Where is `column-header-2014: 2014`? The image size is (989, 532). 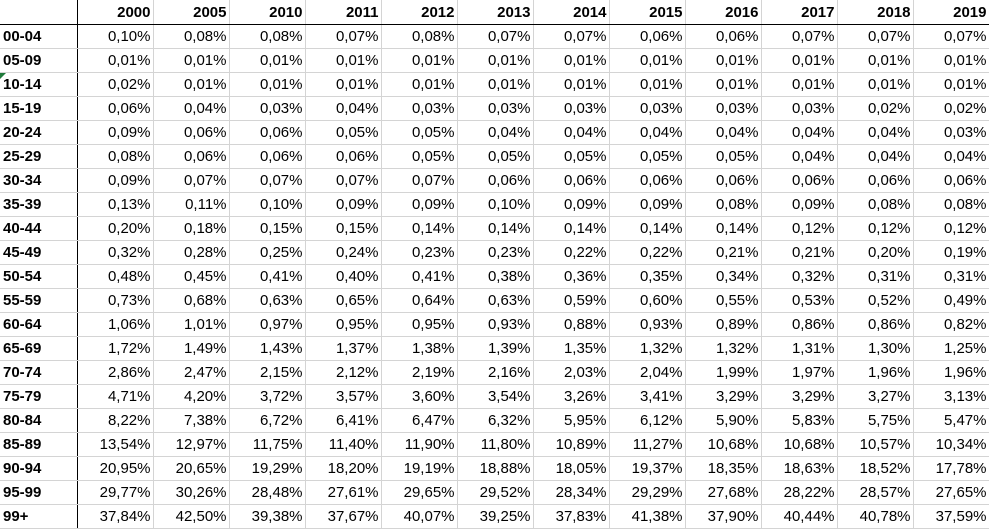
column-header-2014: 2014 is located at coordinates (571, 12).